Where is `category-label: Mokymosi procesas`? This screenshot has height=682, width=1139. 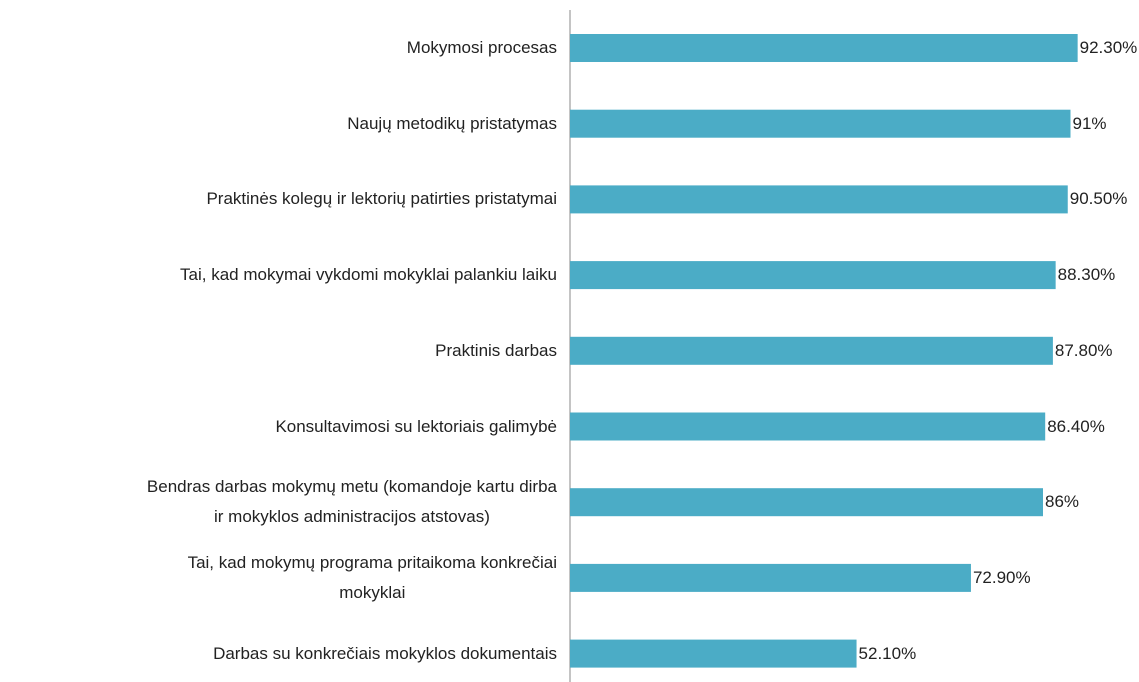 category-label: Mokymosi procesas is located at coordinates (481, 47).